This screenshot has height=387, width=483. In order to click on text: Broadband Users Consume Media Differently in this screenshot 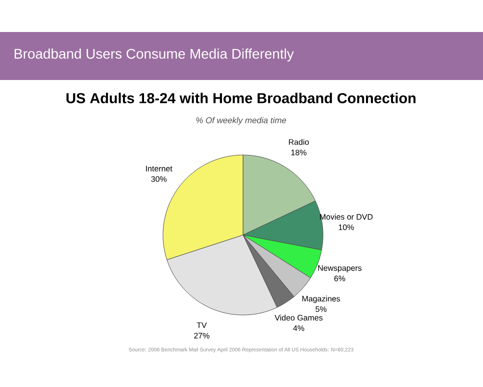, I will do `click(154, 55)`.